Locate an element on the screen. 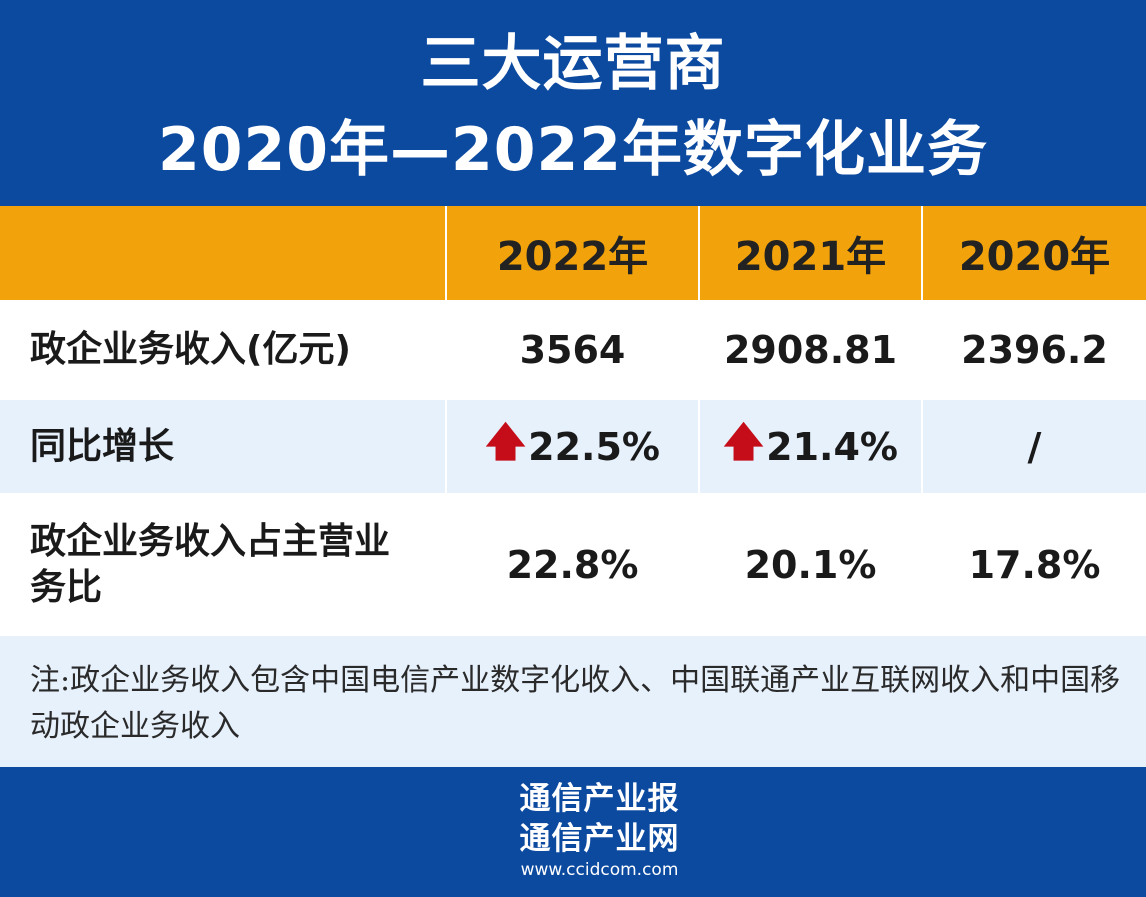  logo-line-2: 通信产业网 is located at coordinates (599, 839).